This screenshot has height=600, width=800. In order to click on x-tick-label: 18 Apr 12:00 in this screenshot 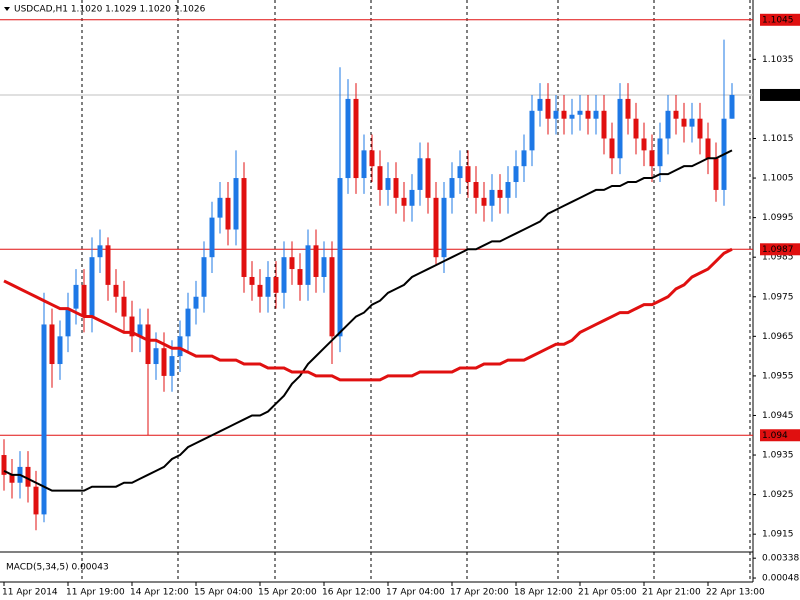, I will do `click(543, 593)`.